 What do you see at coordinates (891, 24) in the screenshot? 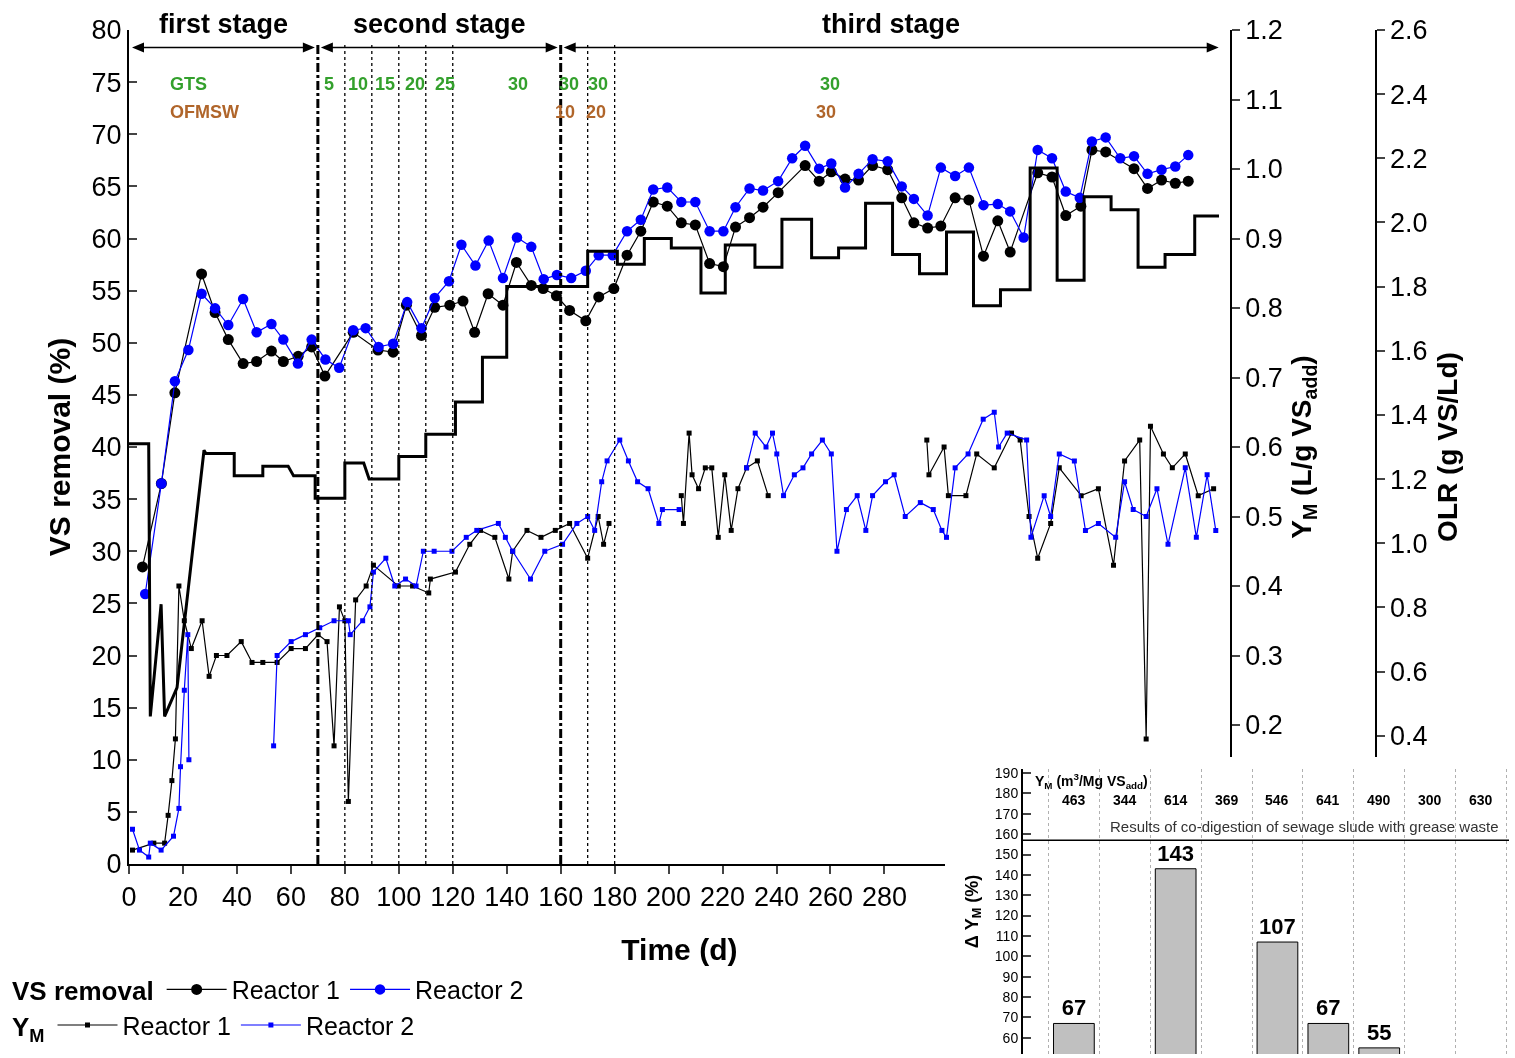
I see `annotation: third stage` at bounding box center [891, 24].